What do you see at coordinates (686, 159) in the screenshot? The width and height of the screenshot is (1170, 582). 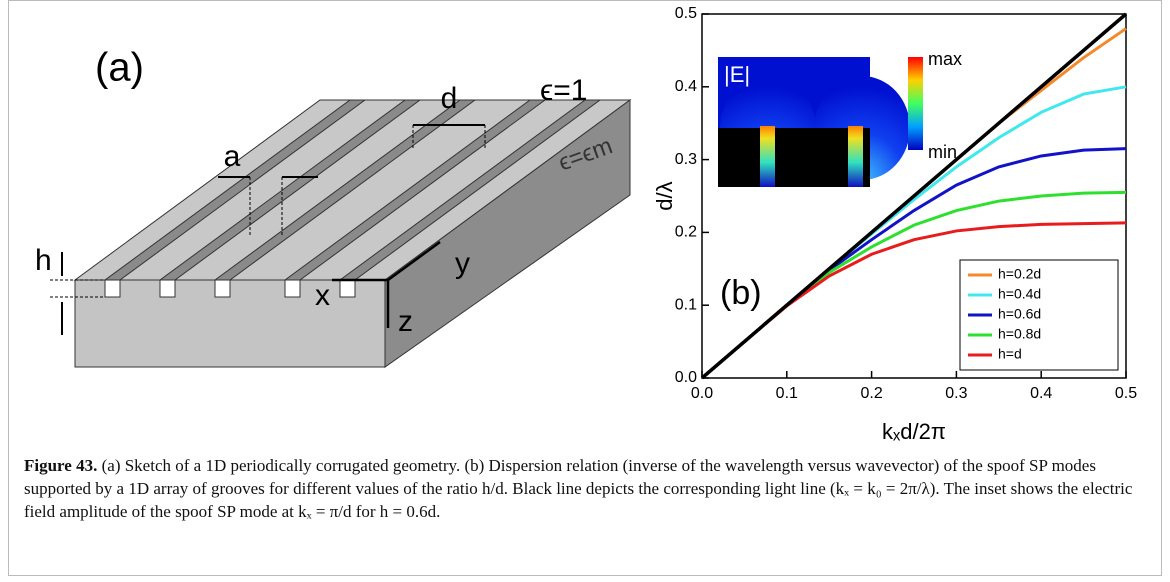 I see `y-tick-label: 0.3` at bounding box center [686, 159].